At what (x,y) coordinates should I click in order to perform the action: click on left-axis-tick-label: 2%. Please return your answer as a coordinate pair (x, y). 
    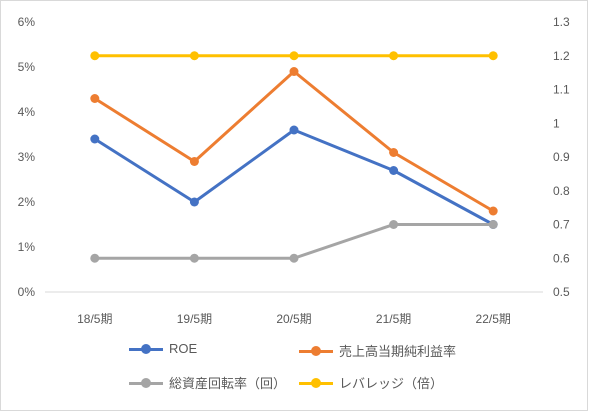
    Looking at the image, I should click on (27, 202).